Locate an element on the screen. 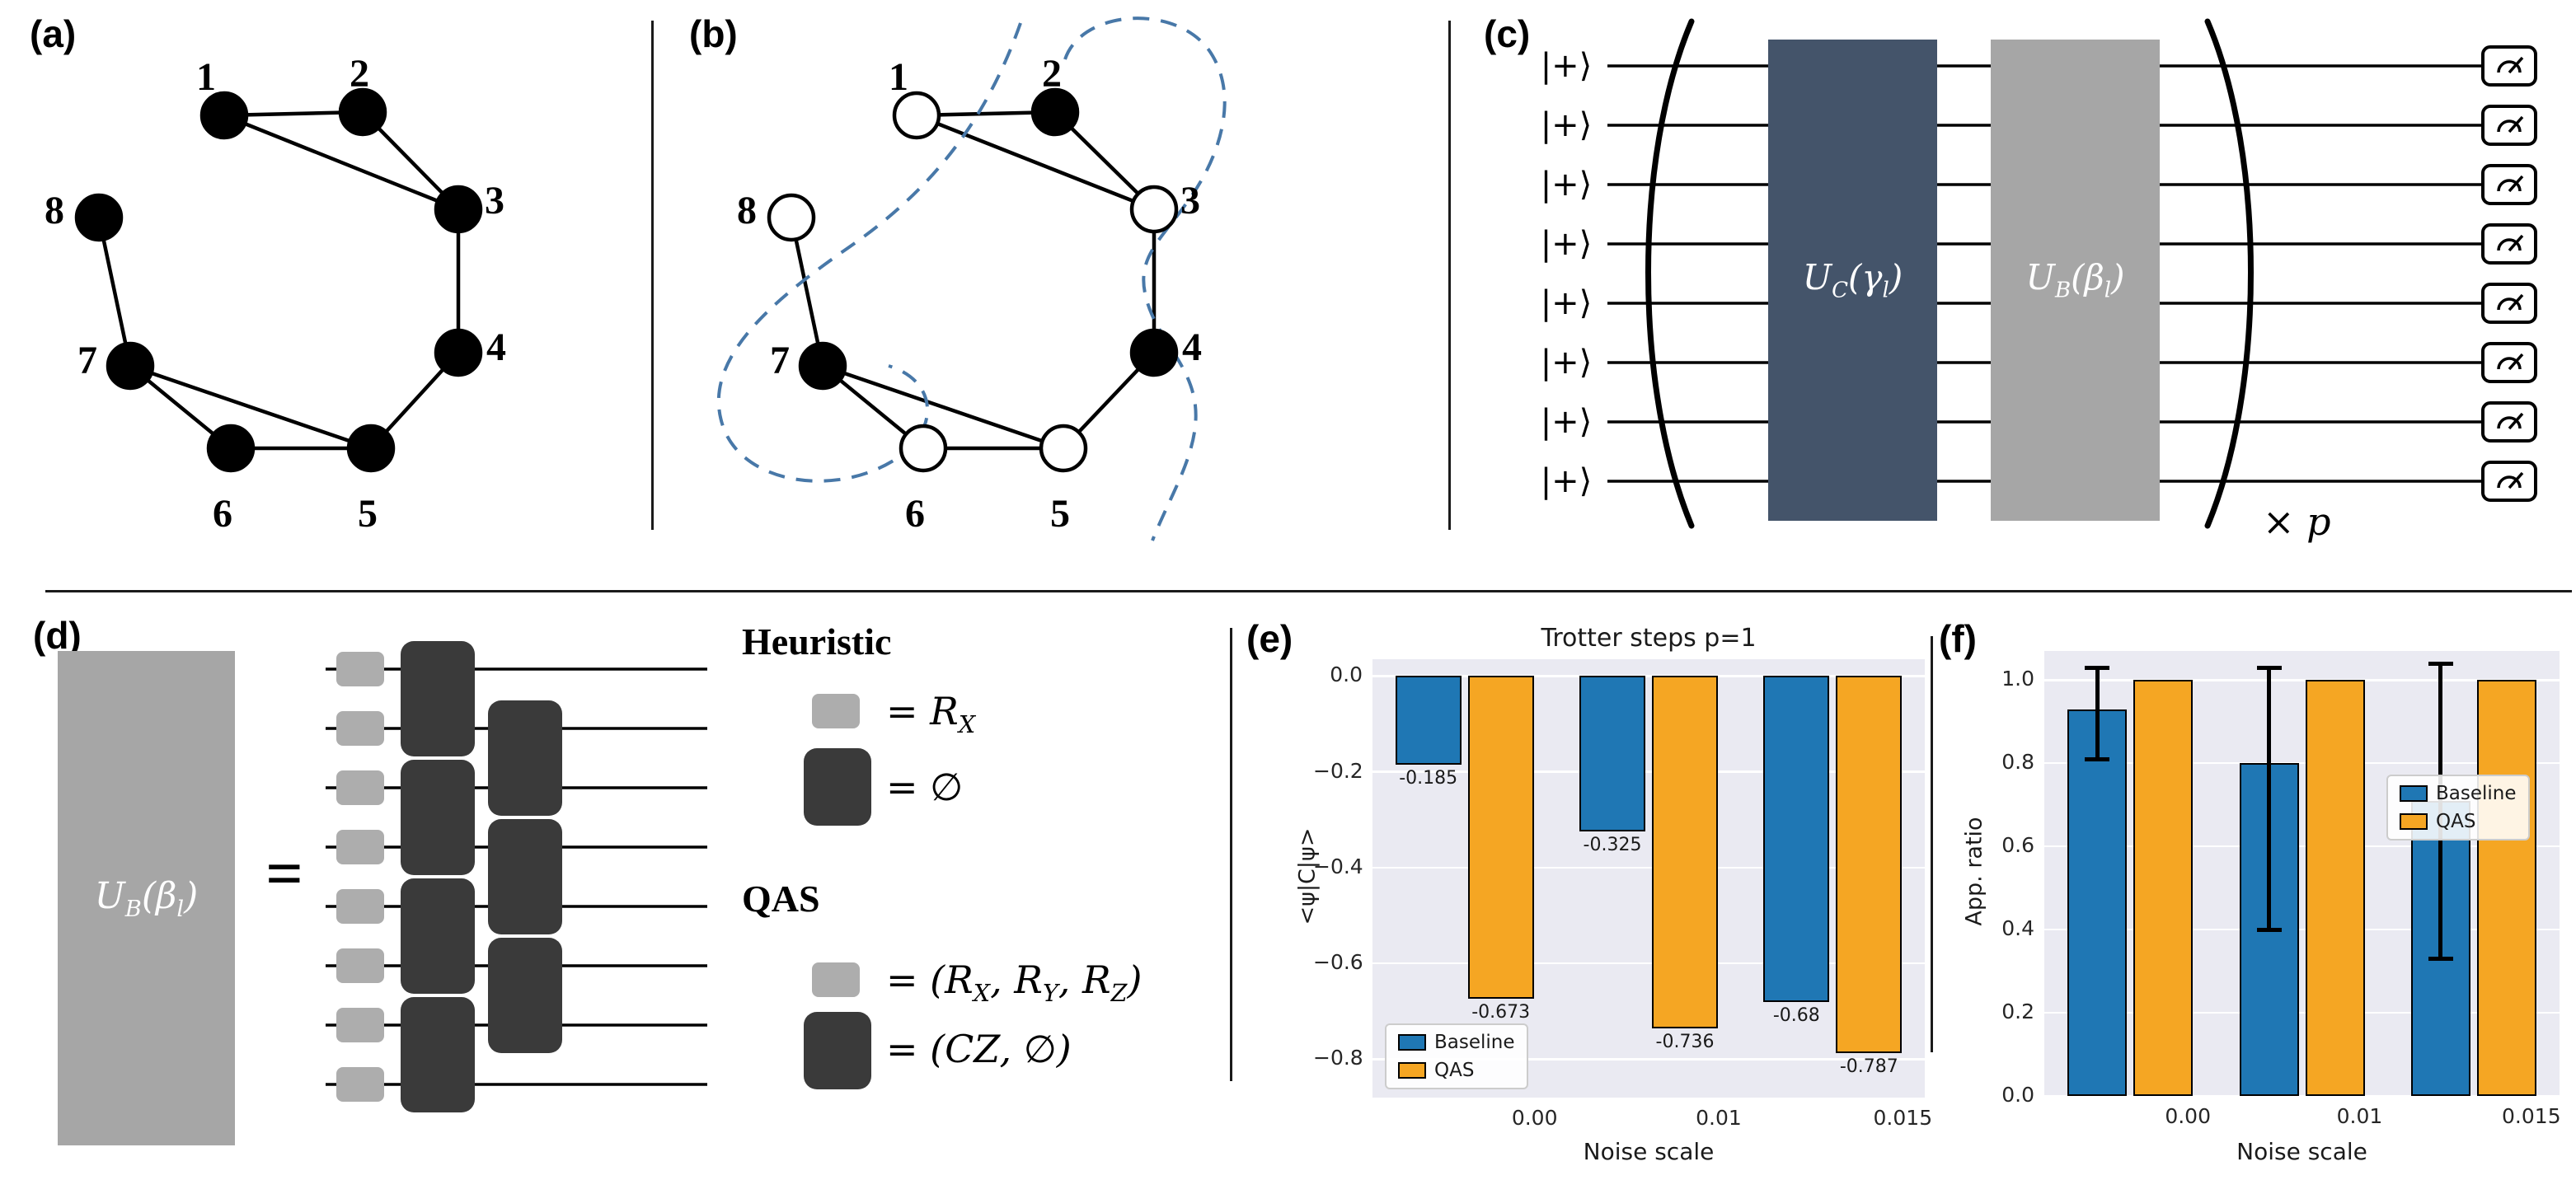 The image size is (2576, 1180). error-bar is located at coordinates (2098, 713).